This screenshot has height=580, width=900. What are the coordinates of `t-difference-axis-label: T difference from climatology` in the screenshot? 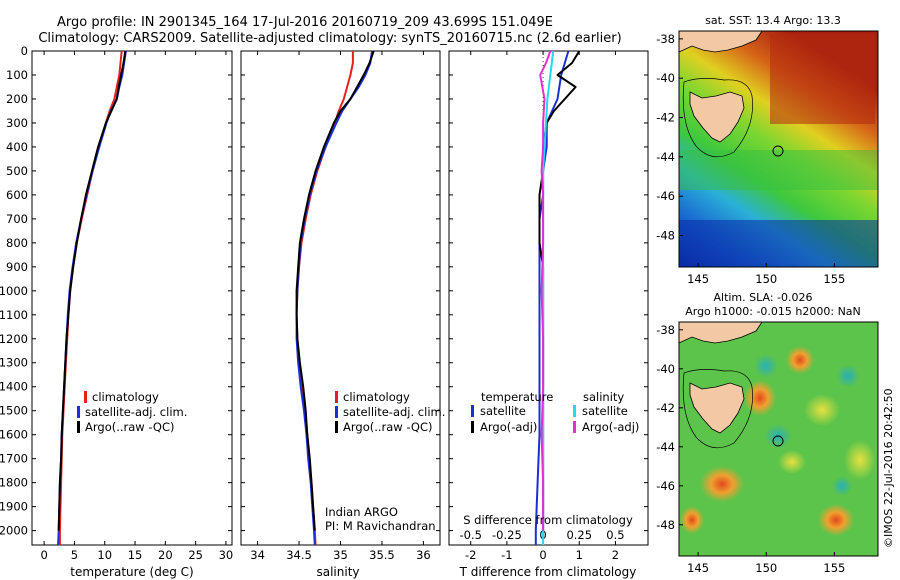 It's located at (548, 572).